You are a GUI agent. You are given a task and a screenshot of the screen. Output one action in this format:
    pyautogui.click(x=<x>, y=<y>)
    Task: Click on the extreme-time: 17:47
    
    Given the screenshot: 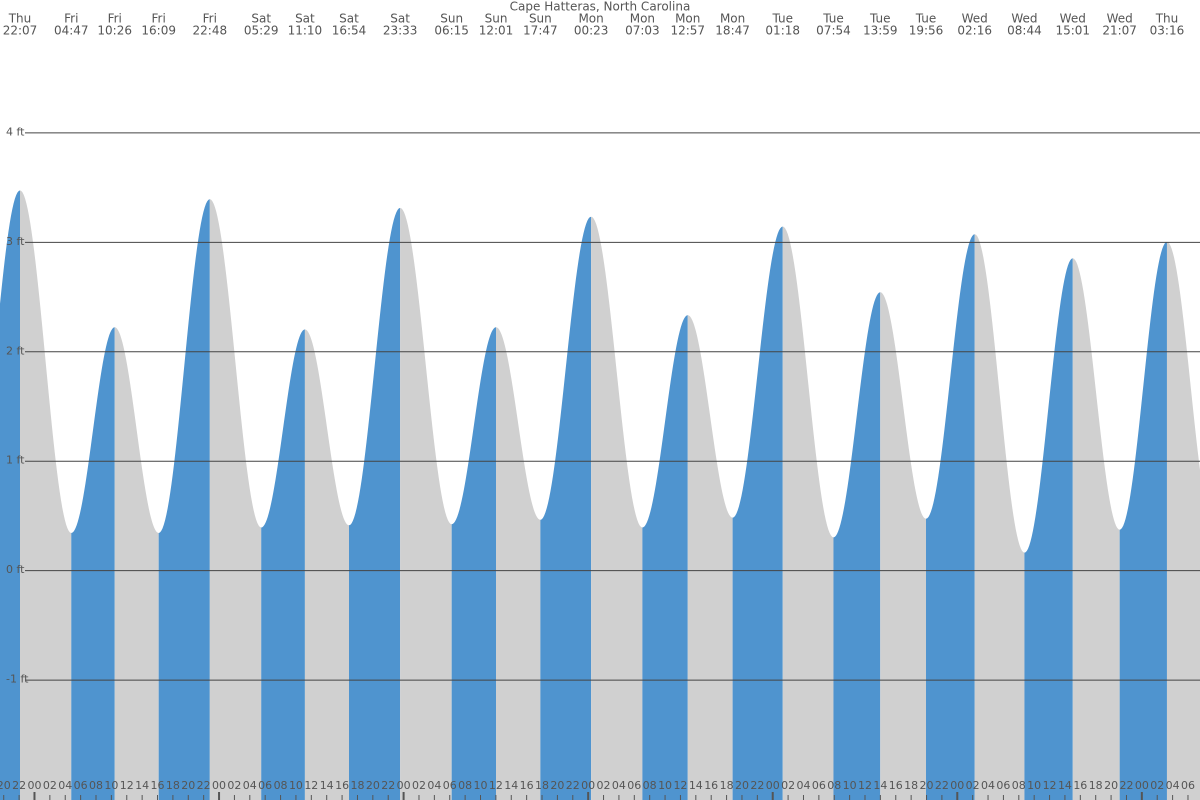 What is the action you would take?
    pyautogui.click(x=540, y=31)
    